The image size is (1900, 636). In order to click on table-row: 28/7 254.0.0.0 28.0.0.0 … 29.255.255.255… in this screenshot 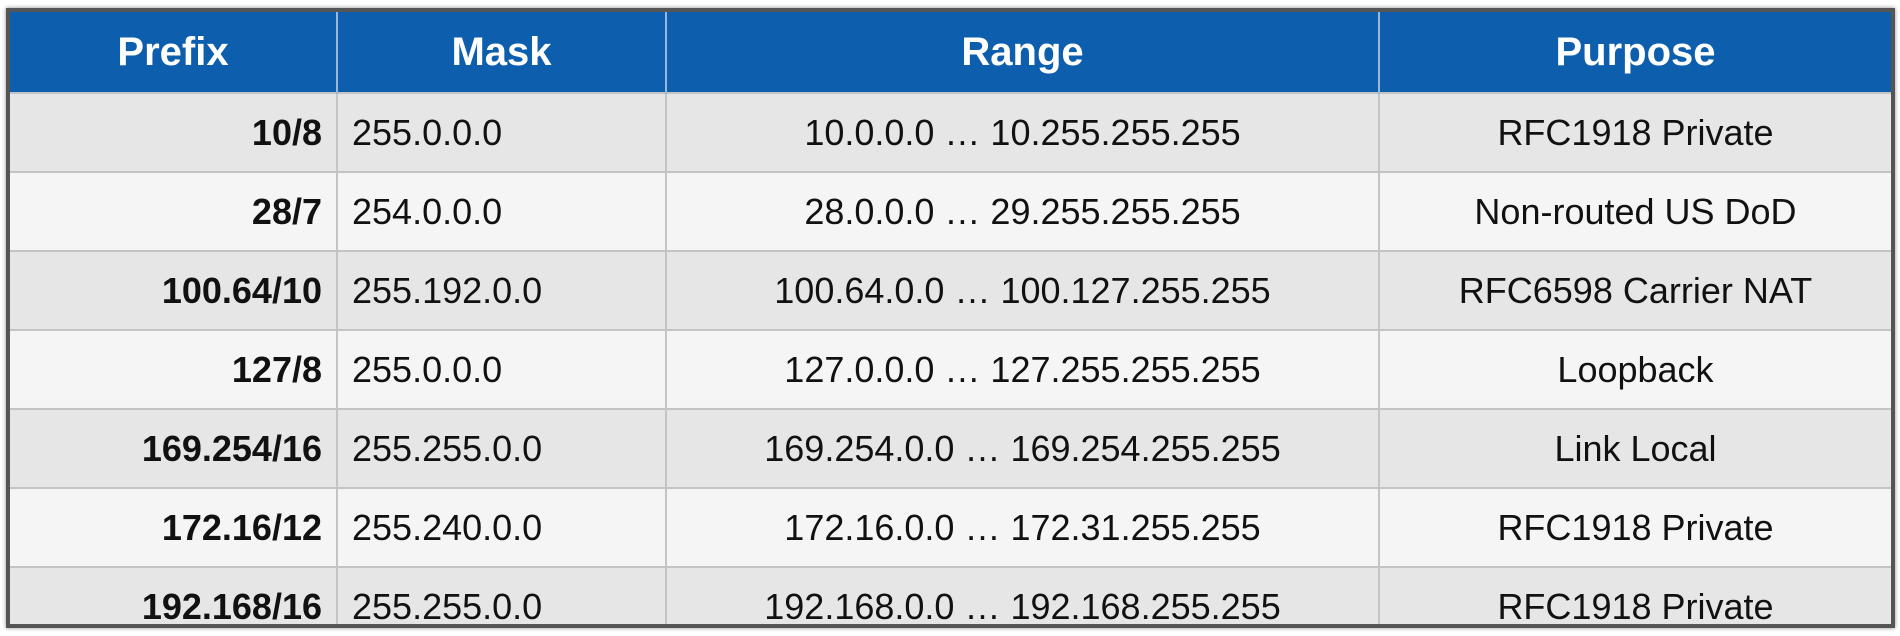, I will do `click(950, 211)`.